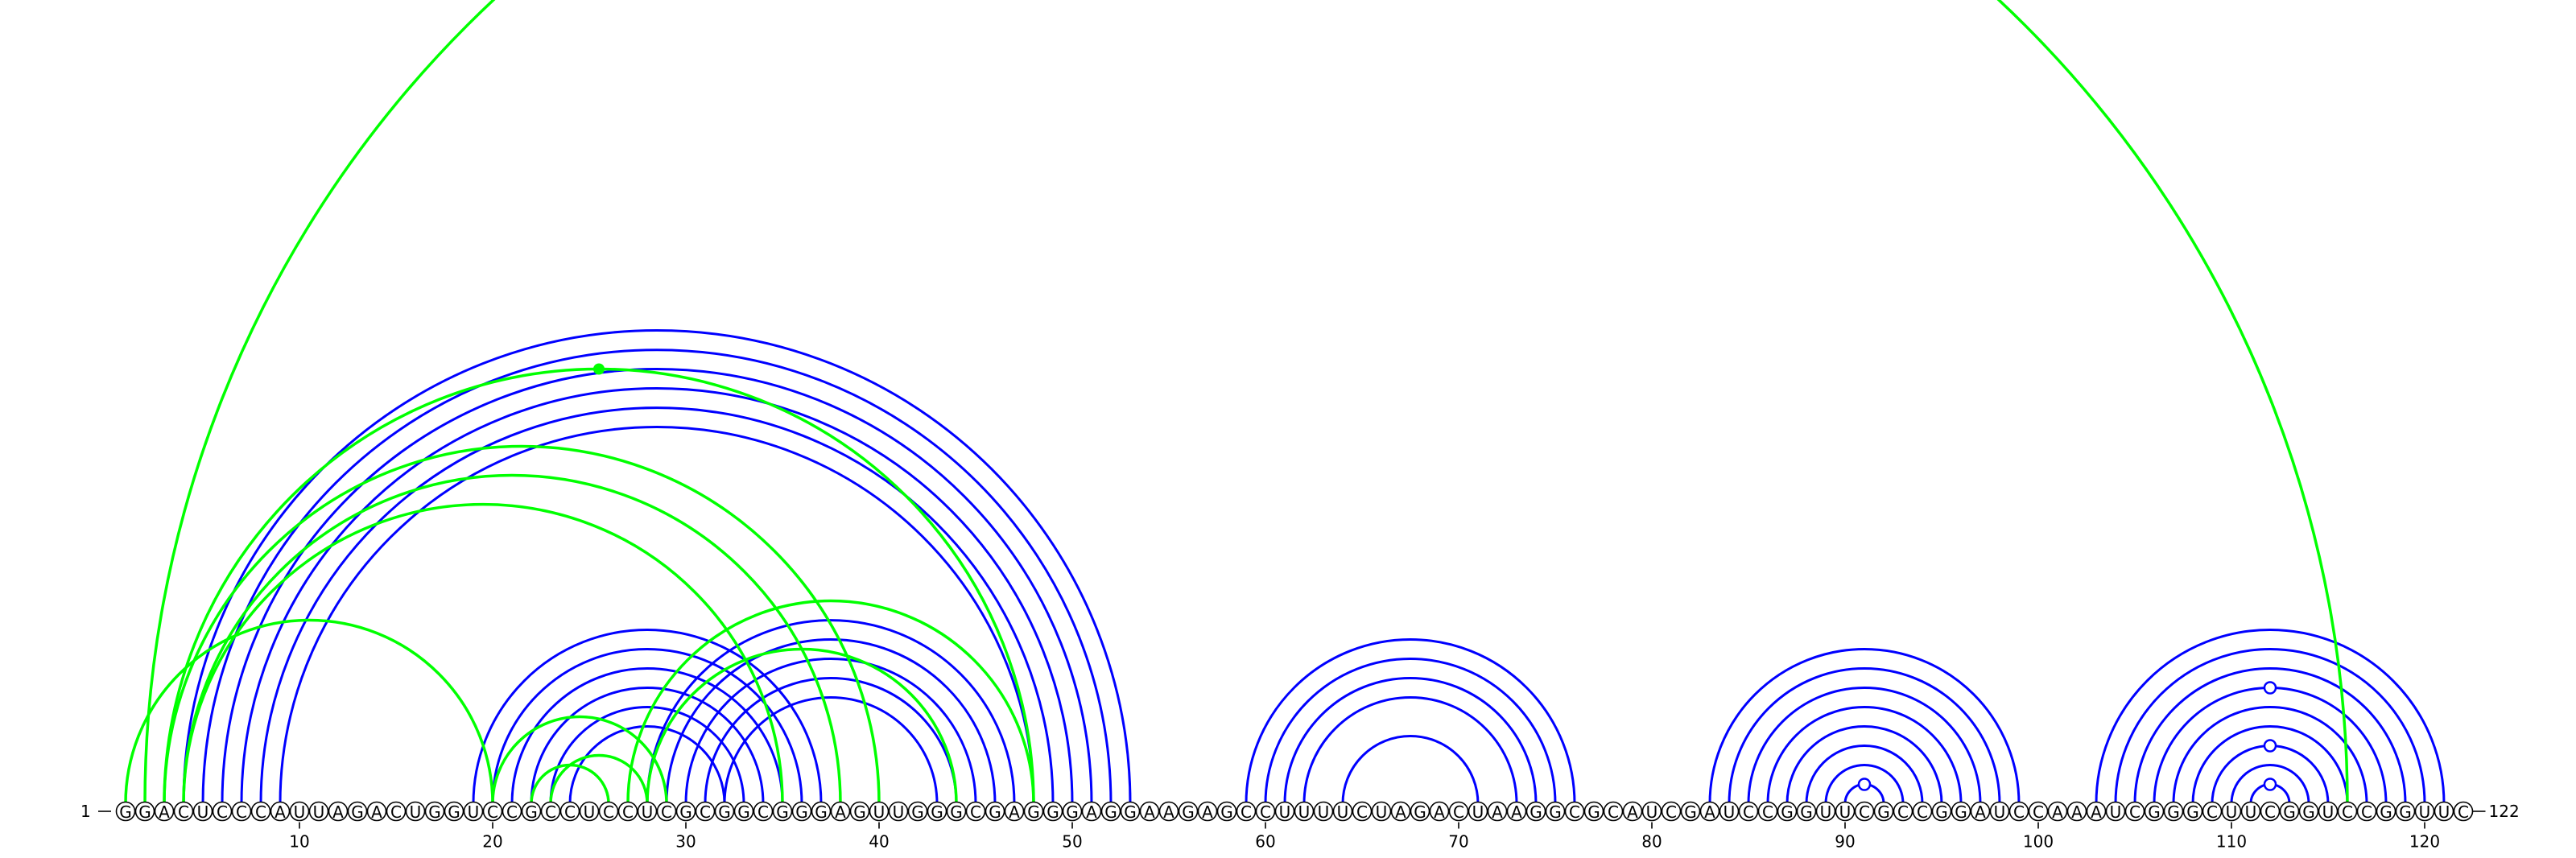 This screenshot has width=2576, height=858. What do you see at coordinates (2270, 746) in the screenshot?
I see `loop-marker` at bounding box center [2270, 746].